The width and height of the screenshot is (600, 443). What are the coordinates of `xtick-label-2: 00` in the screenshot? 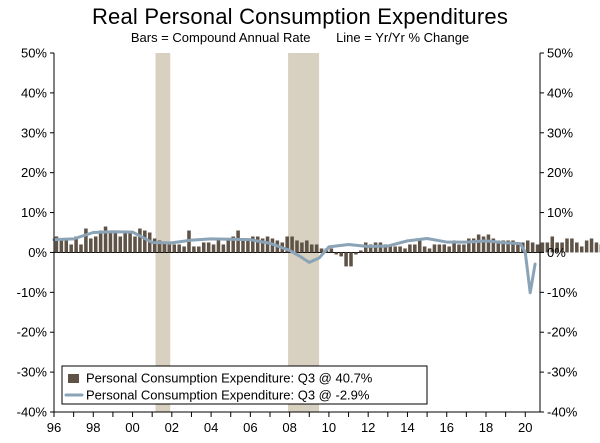 It's located at (132, 427).